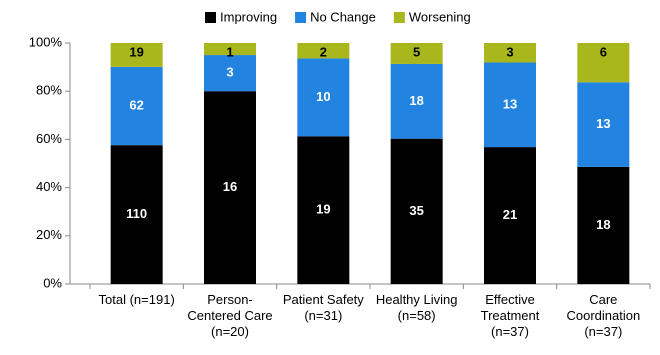 Image resolution: width=660 pixels, height=355 pixels. I want to click on data-label: 110, so click(136, 213).